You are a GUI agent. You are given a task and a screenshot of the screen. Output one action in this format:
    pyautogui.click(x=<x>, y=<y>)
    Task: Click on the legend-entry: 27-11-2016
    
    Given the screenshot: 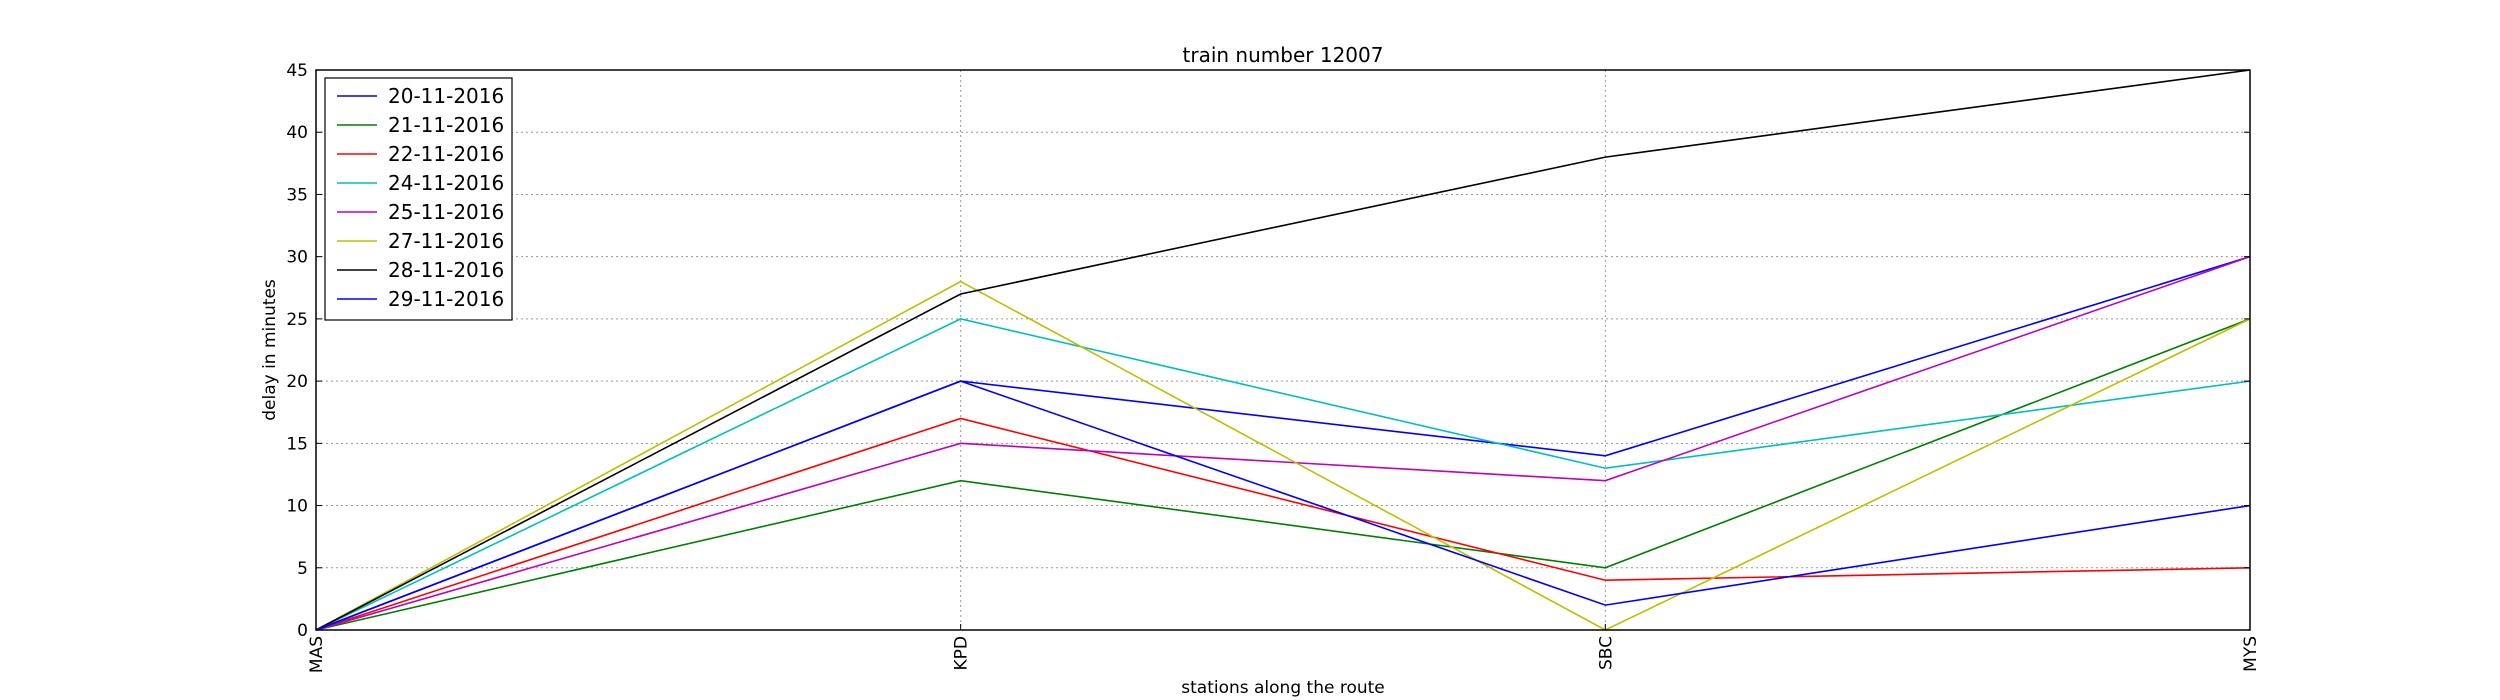 What is the action you would take?
    pyautogui.click(x=446, y=241)
    